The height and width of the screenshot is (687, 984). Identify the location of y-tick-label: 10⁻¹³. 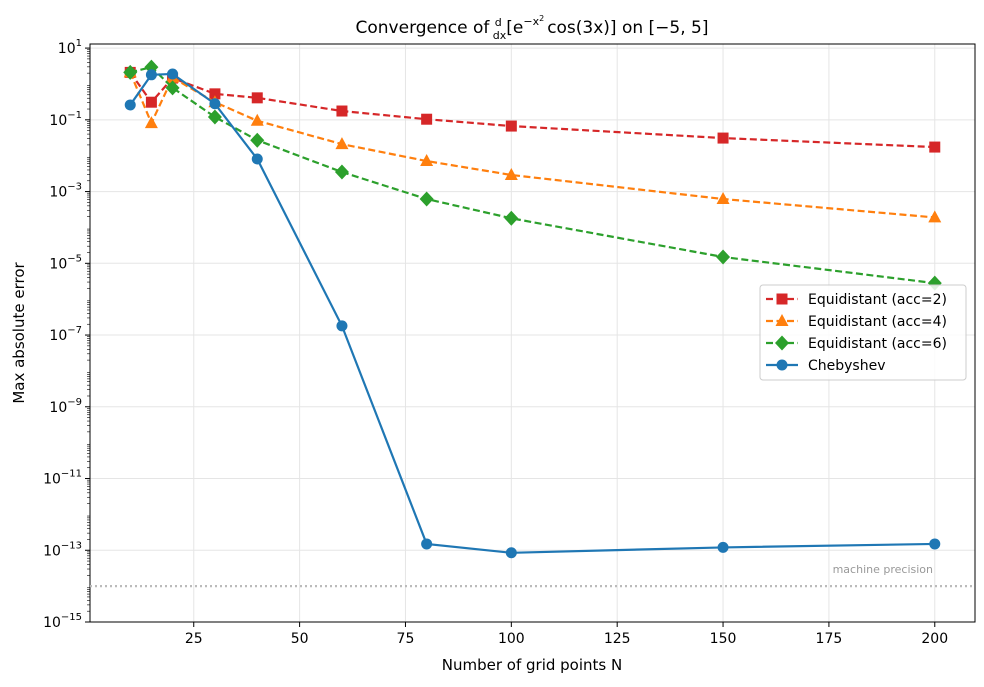
(62, 549).